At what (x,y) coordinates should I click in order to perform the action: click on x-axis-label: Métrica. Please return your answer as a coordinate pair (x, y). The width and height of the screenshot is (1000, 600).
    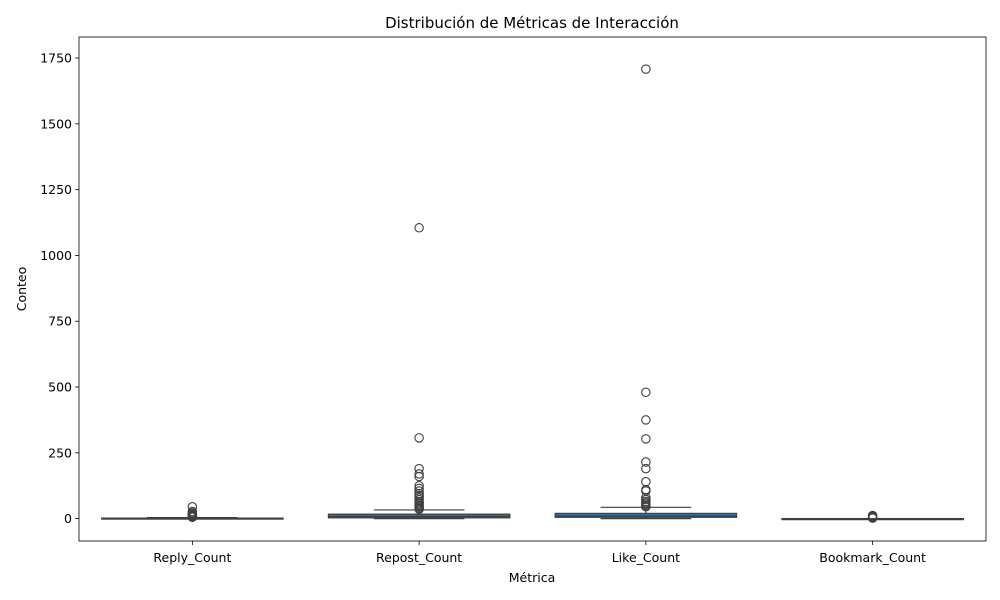
    Looking at the image, I should click on (532, 577).